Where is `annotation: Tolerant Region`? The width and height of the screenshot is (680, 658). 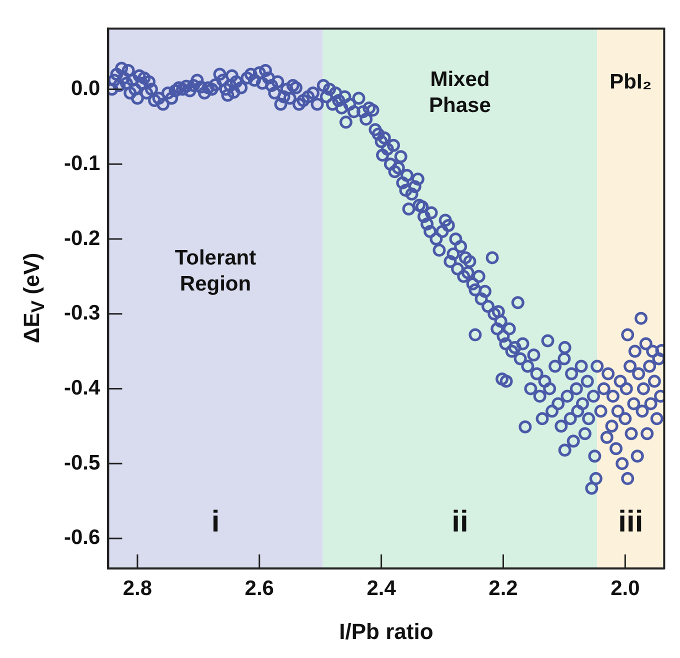 annotation: Tolerant Region is located at coordinates (215, 271).